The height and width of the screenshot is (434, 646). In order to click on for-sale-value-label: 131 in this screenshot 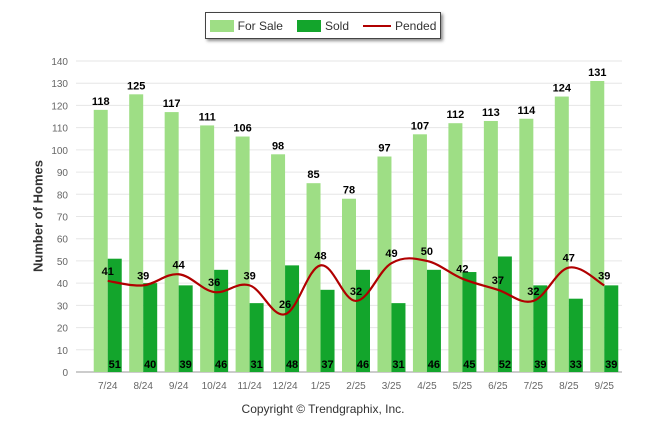, I will do `click(597, 73)`.